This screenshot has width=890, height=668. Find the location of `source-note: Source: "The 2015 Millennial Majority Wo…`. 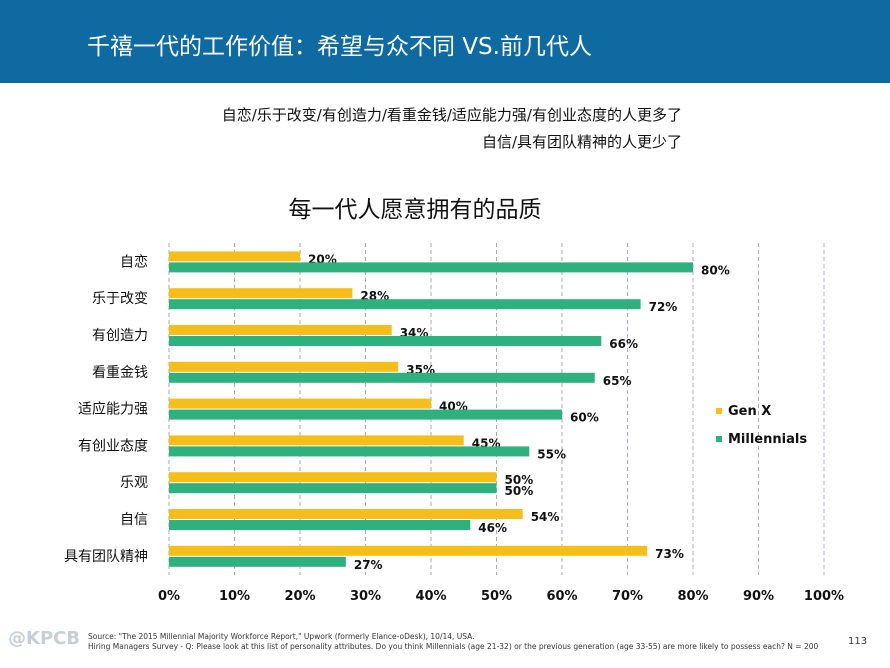

source-note: Source: "The 2015 Millennial Majority Wo… is located at coordinates (453, 642).